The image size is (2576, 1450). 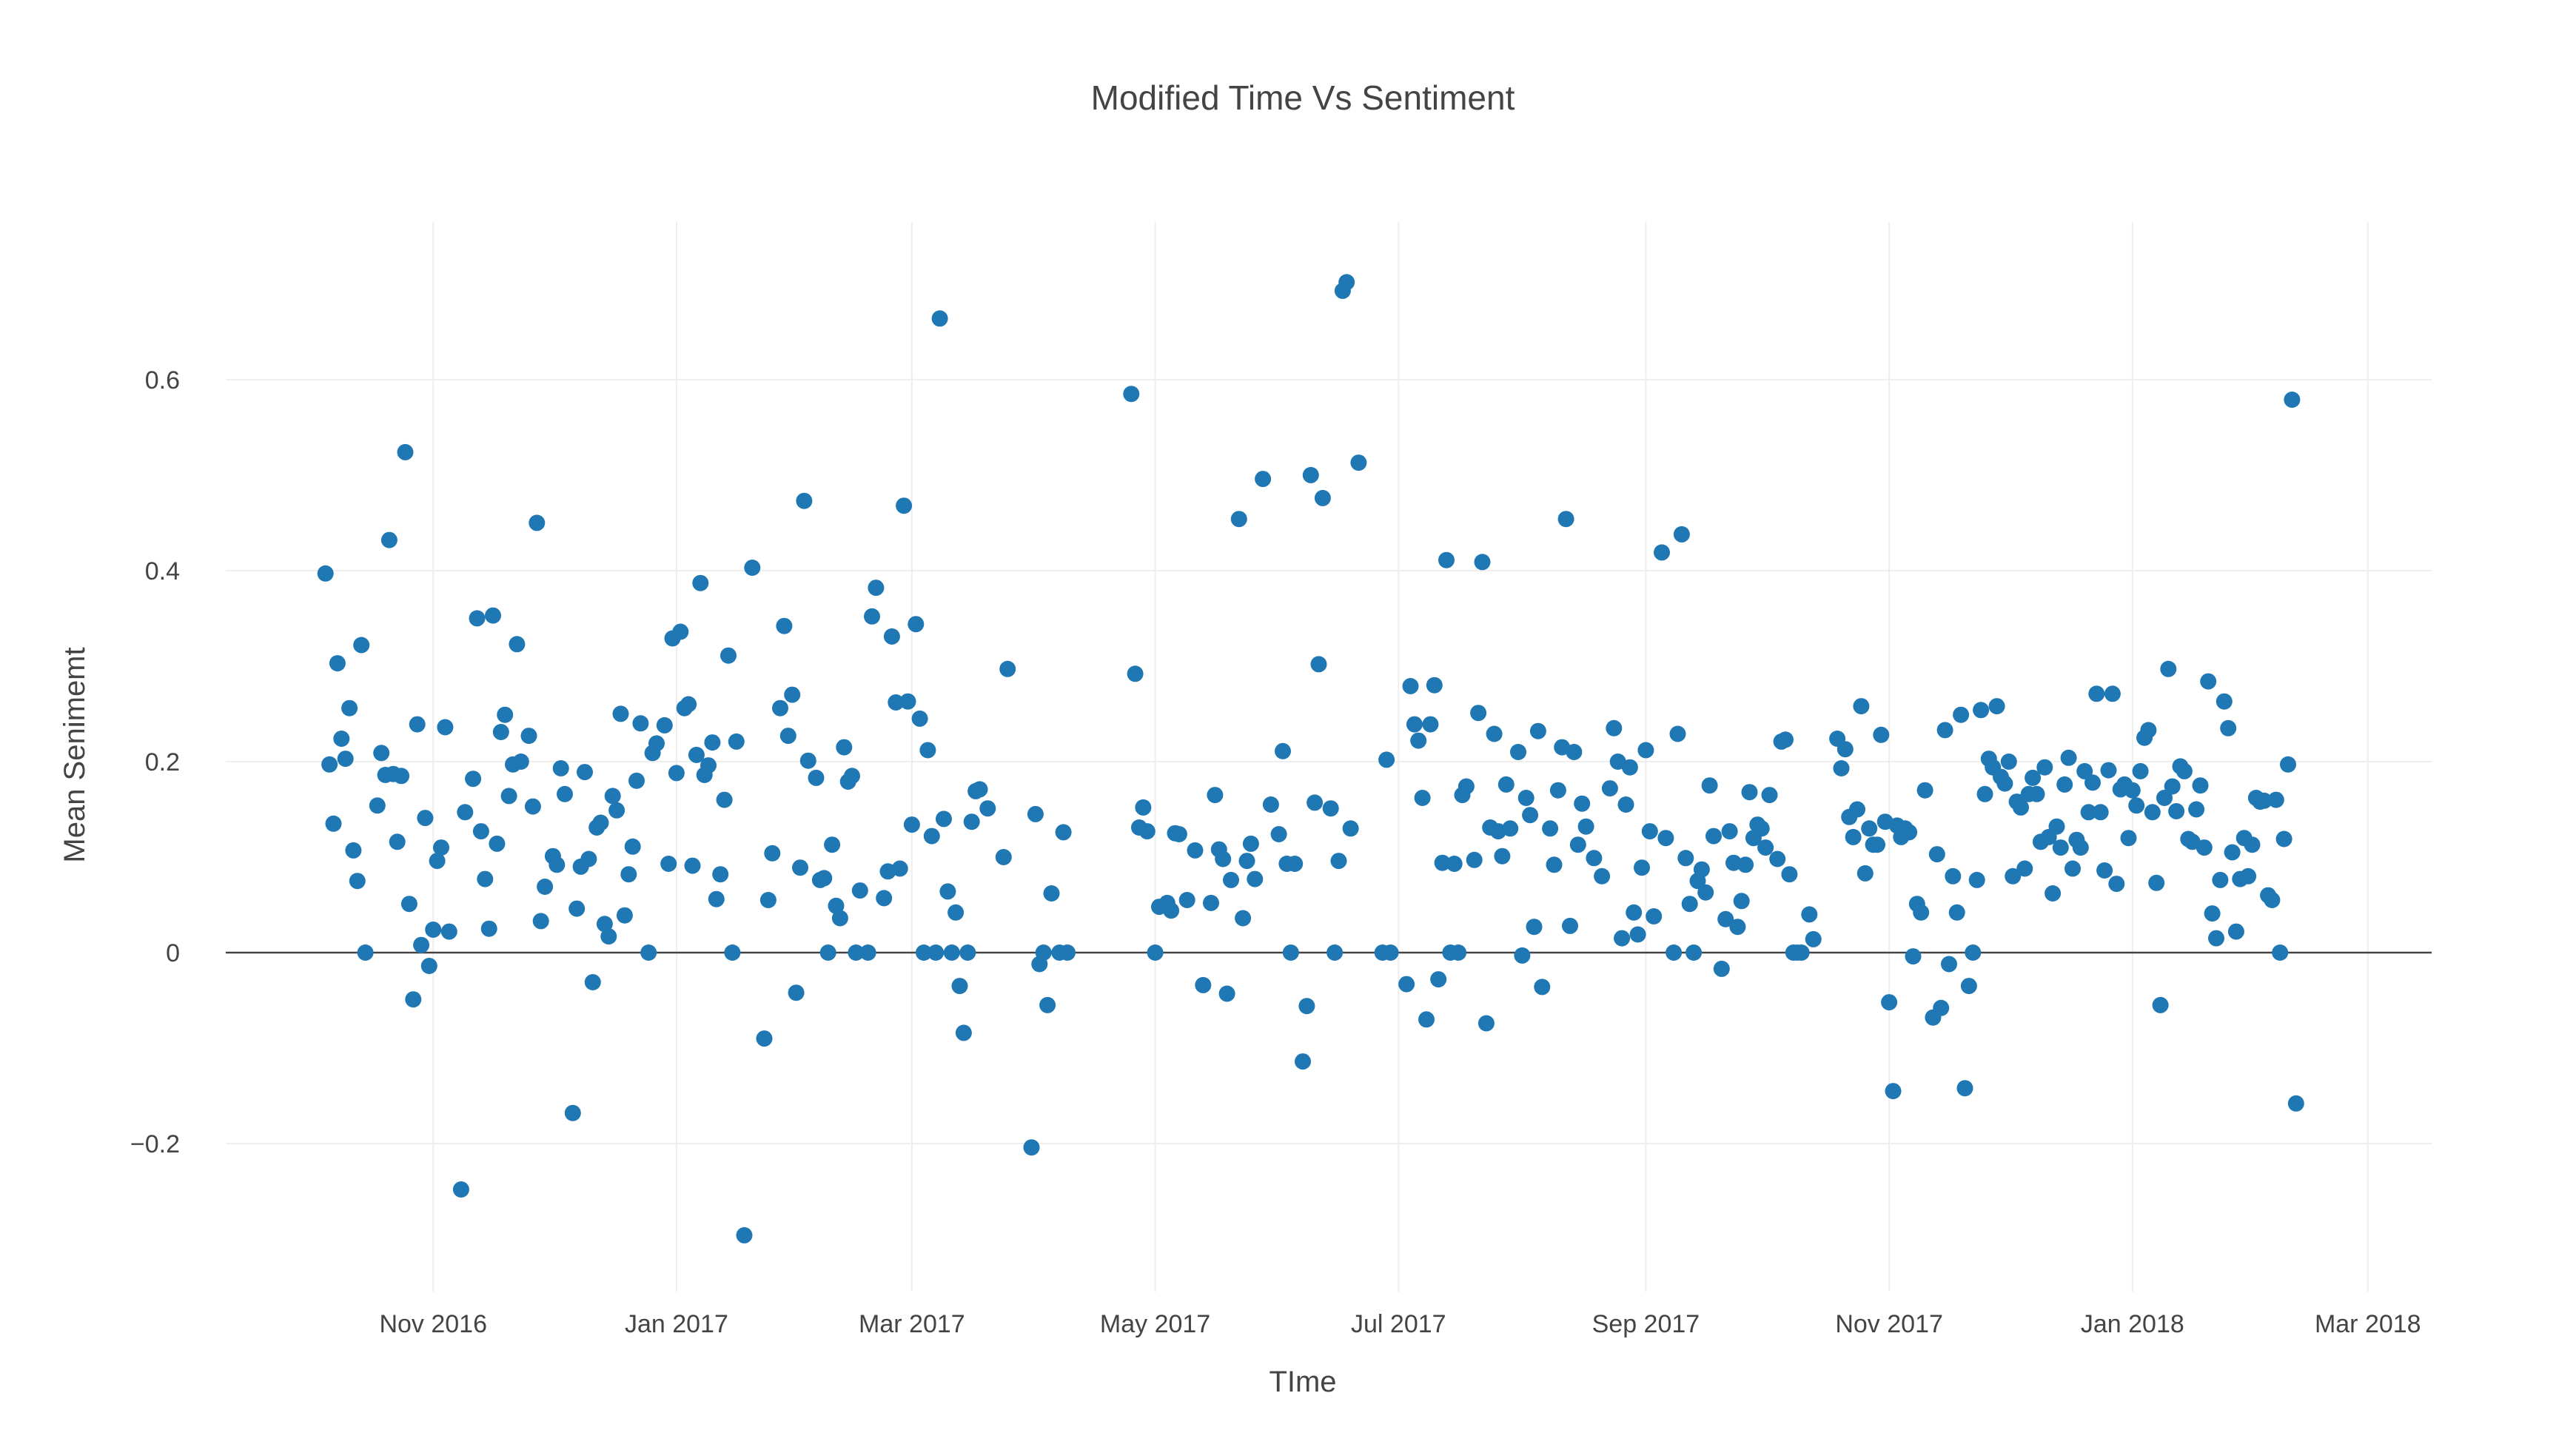 What do you see at coordinates (74, 754) in the screenshot?
I see `y-axis-label: Mean Senimemt` at bounding box center [74, 754].